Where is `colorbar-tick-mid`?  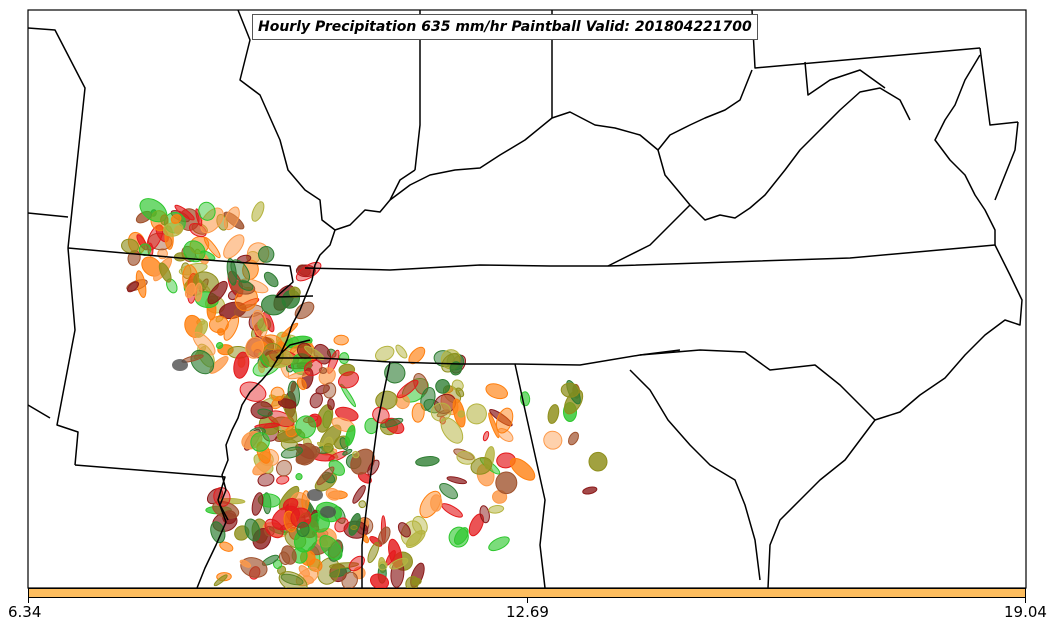 colorbar-tick-mid is located at coordinates (527, 600).